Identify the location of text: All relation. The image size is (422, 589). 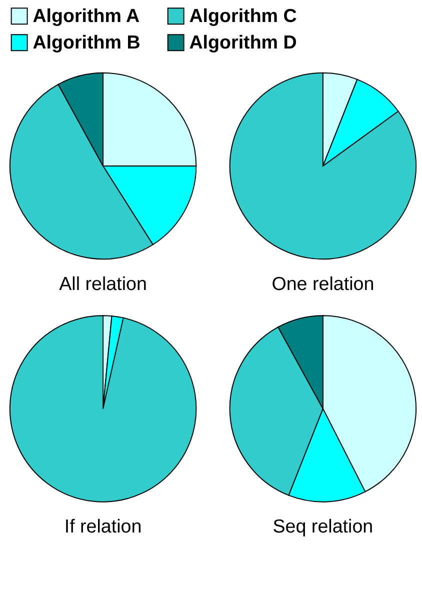
(103, 283).